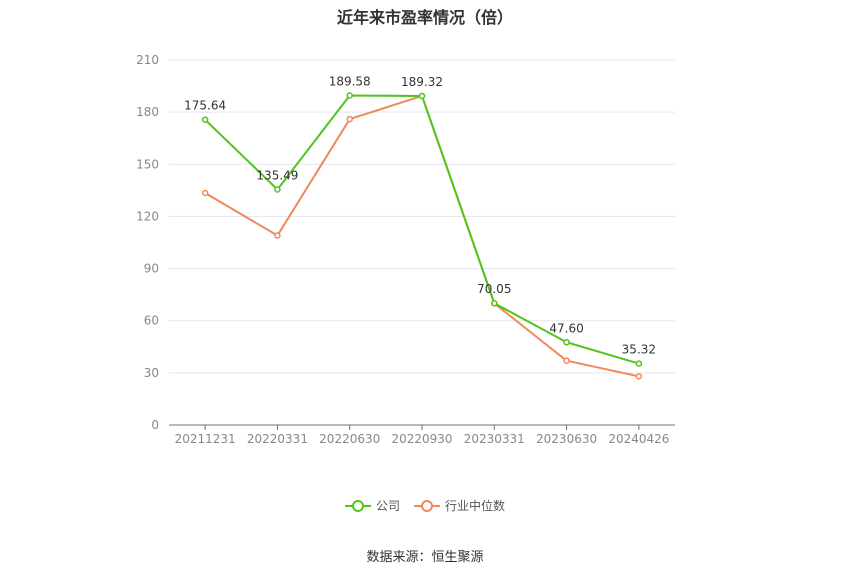 The width and height of the screenshot is (850, 575). Describe the element at coordinates (372, 505) in the screenshot. I see `legend-item-company: 公司` at that location.